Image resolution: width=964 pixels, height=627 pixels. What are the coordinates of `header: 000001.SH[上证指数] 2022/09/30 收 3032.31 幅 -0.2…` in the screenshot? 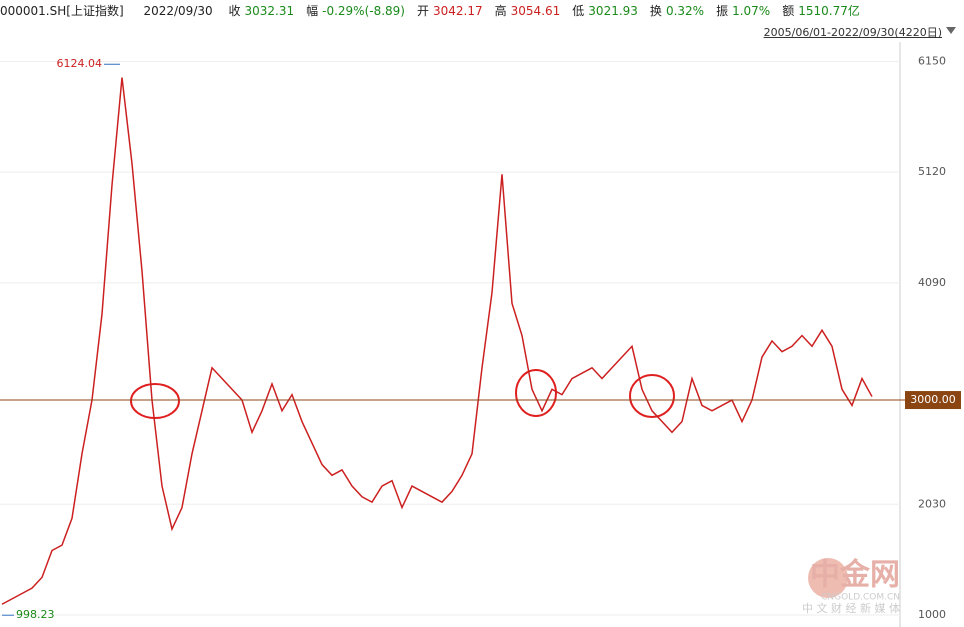 It's located at (482, 11).